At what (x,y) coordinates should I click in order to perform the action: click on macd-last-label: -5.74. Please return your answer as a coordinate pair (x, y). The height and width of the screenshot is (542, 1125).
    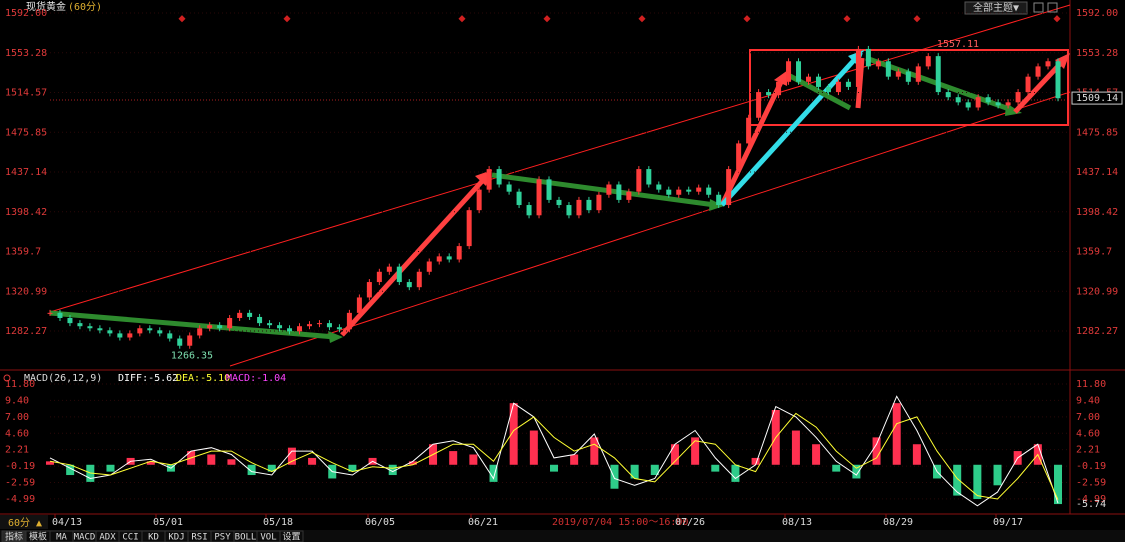
    Looking at the image, I should click on (1091, 504).